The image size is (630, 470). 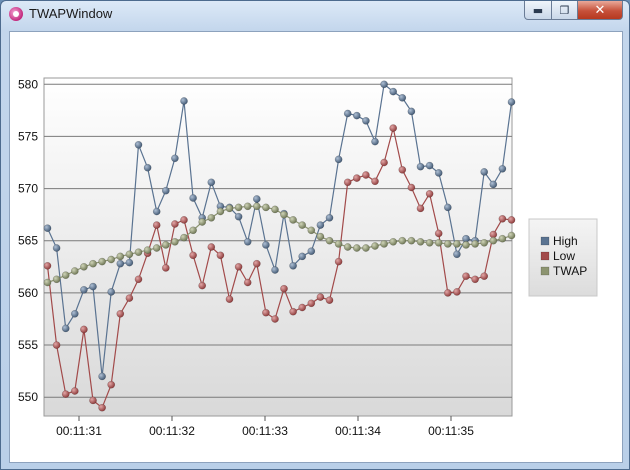 What do you see at coordinates (28, 189) in the screenshot?
I see `y-tick-label: 570` at bounding box center [28, 189].